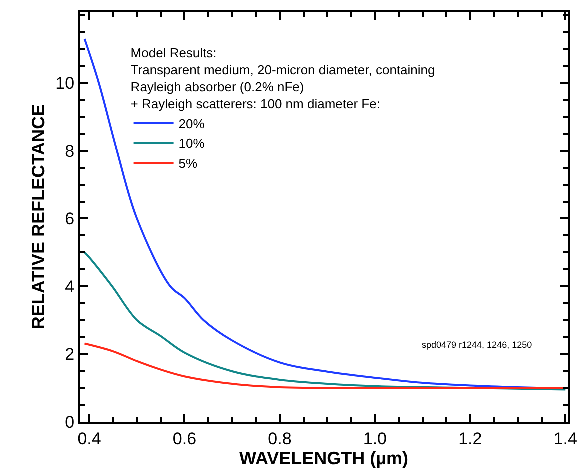  Describe the element at coordinates (184, 438) in the screenshot. I see `x-tick-label: 0.6` at that location.